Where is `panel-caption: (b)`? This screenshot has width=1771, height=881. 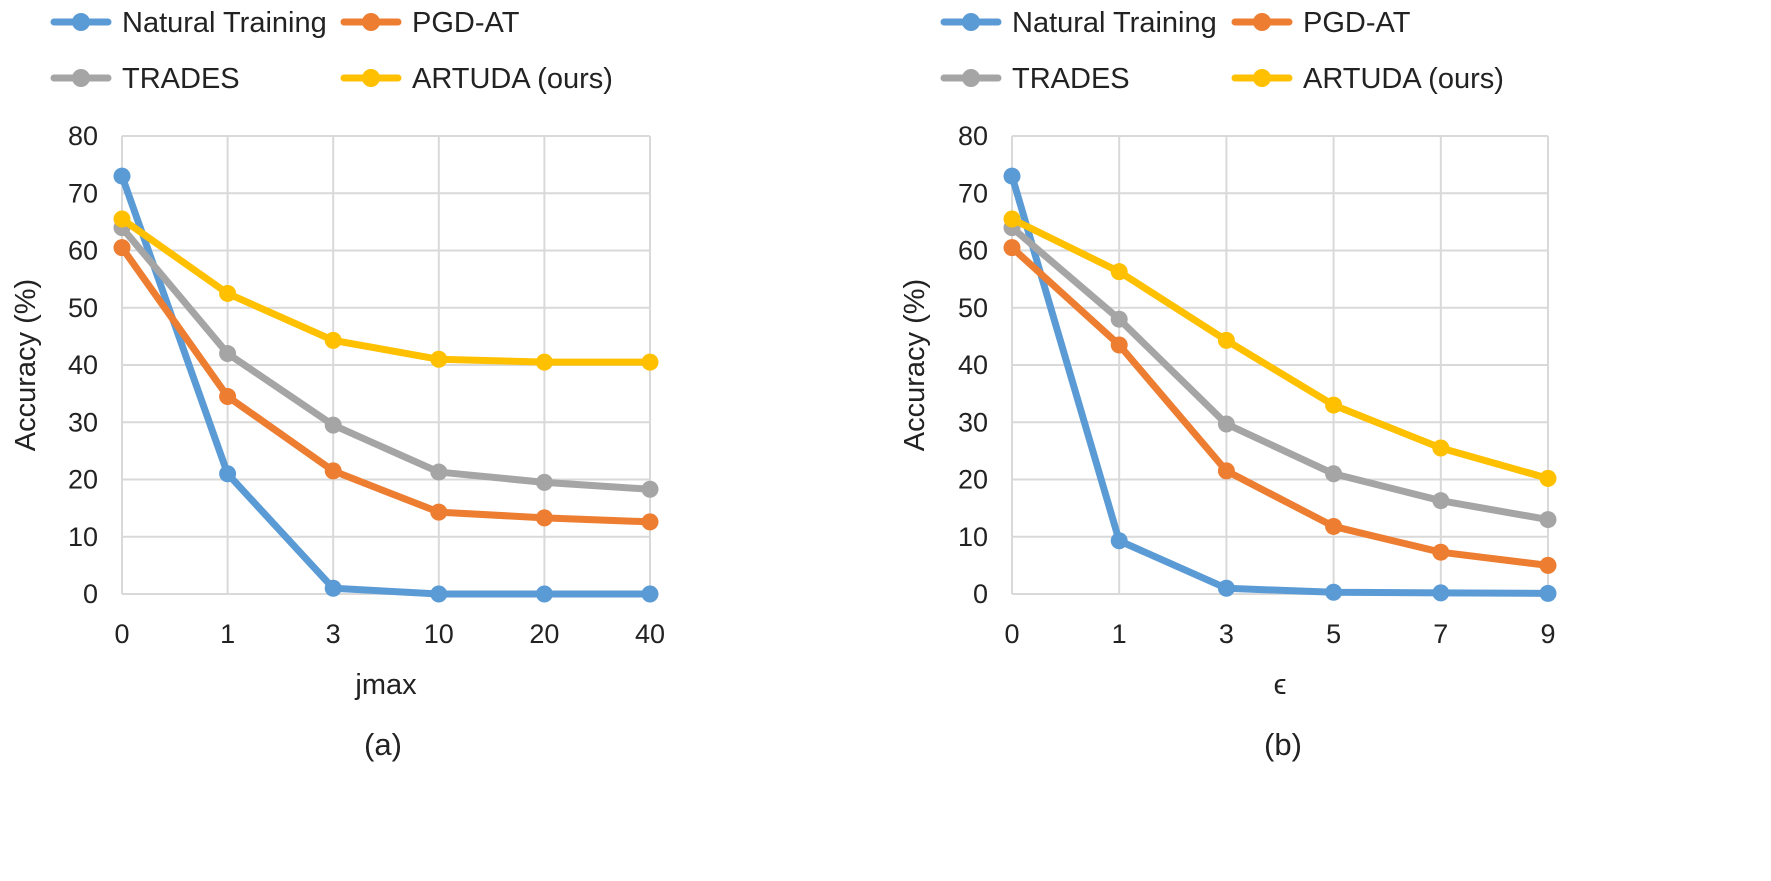
panel-caption: (b) is located at coordinates (1283, 744).